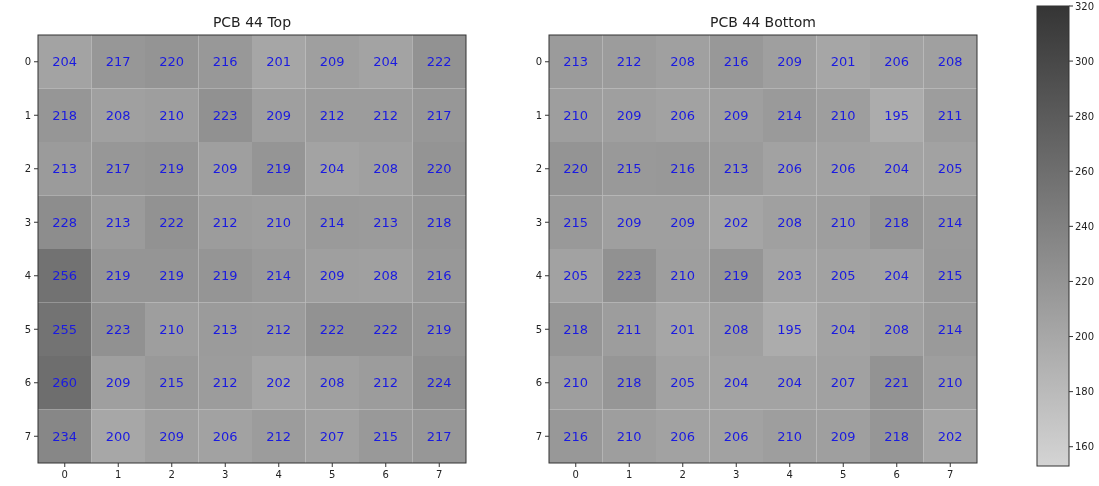 Image resolution: width=1099 pixels, height=486 pixels. What do you see at coordinates (897, 383) in the screenshot?
I see `data-label: 221` at bounding box center [897, 383].